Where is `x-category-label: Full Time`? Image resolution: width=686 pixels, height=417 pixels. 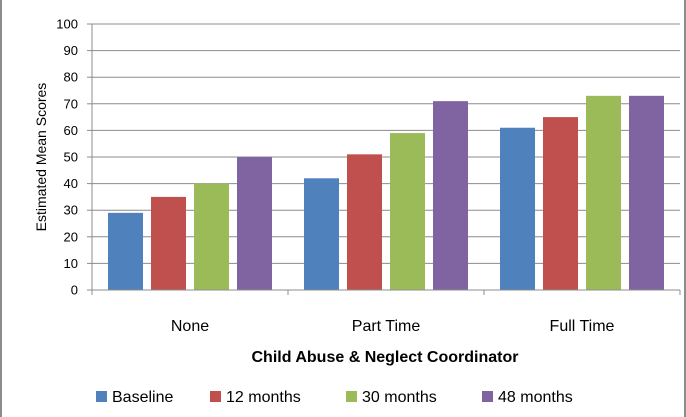 x-category-label: Full Time is located at coordinates (582, 326).